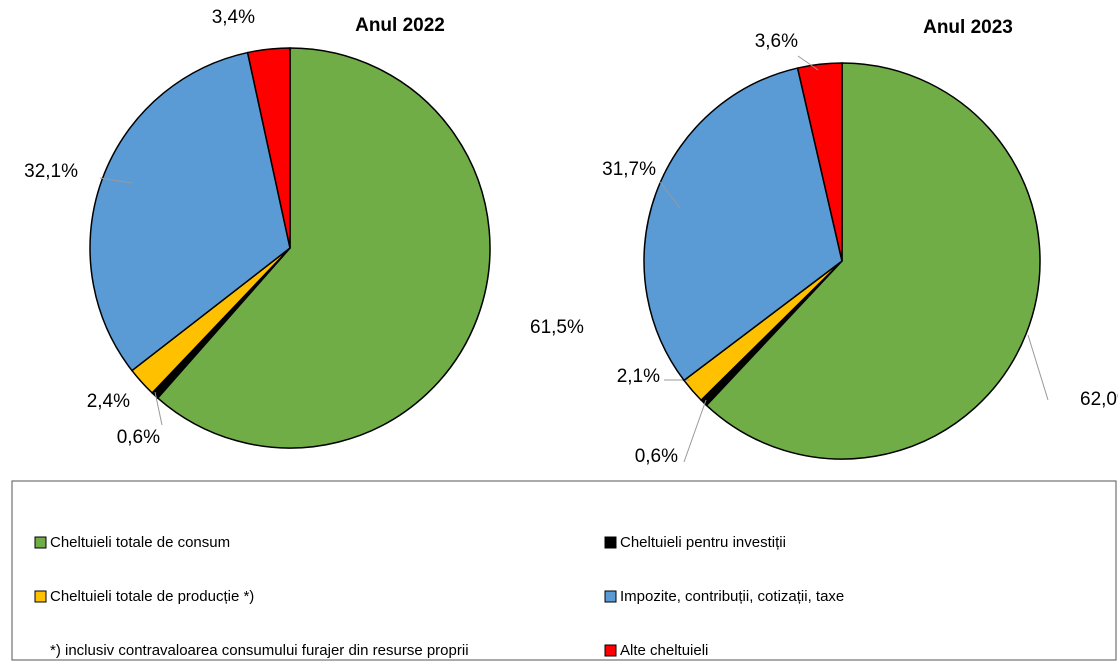 The image size is (1118, 672). Describe the element at coordinates (664, 650) in the screenshot. I see `legend-label: Alte cheltuieli` at that location.